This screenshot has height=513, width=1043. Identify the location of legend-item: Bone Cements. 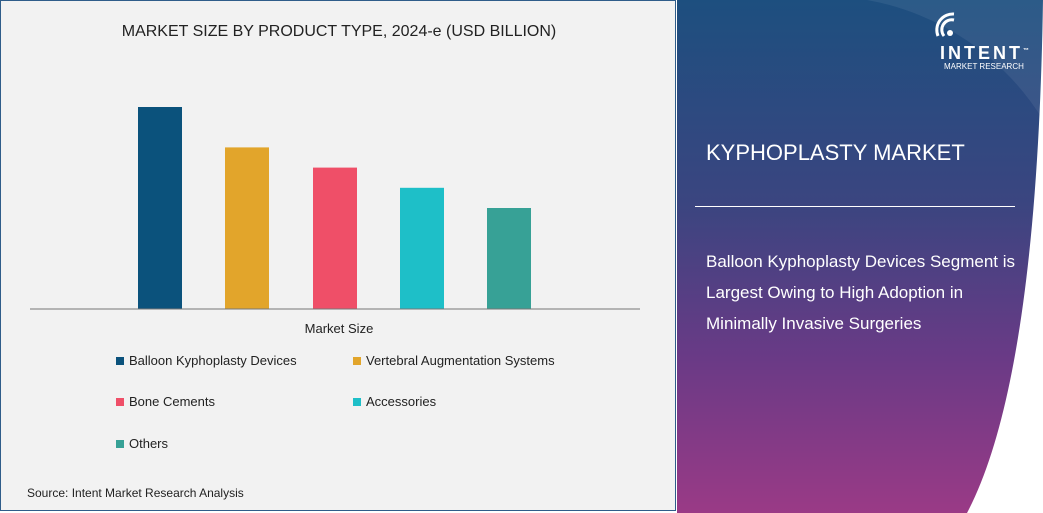
(165, 401).